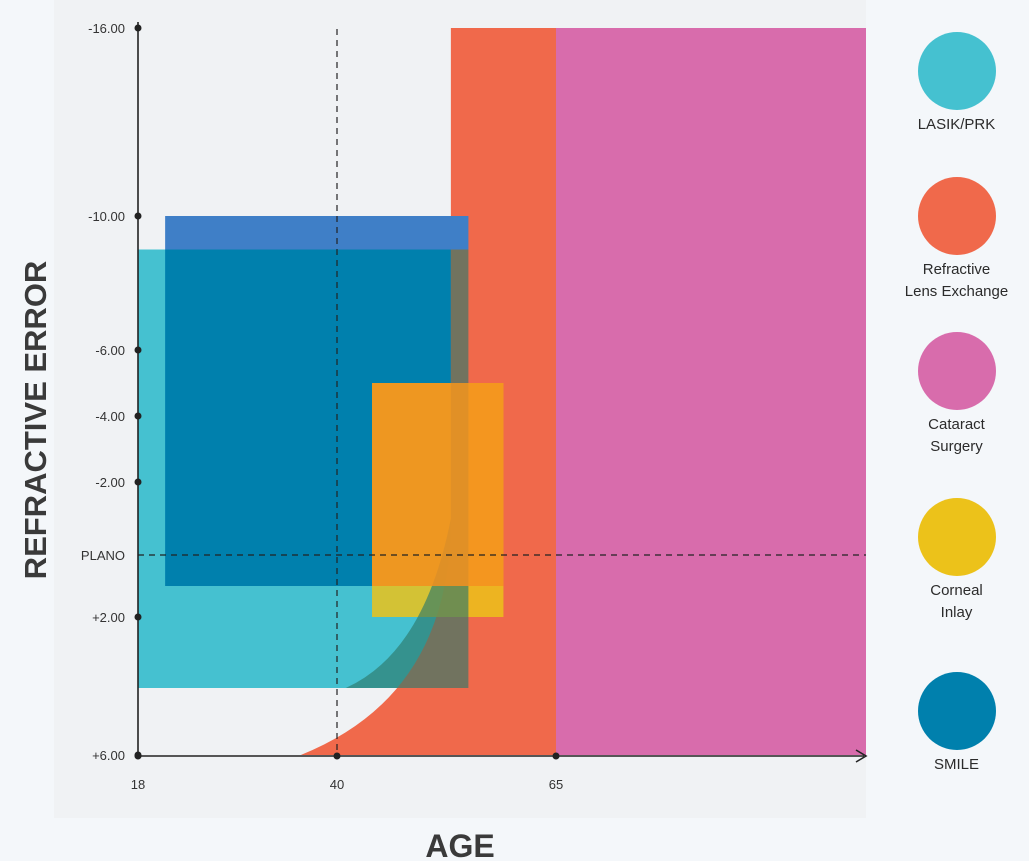  Describe the element at coordinates (861, 756) in the screenshot. I see `x-axis-arrow` at that location.